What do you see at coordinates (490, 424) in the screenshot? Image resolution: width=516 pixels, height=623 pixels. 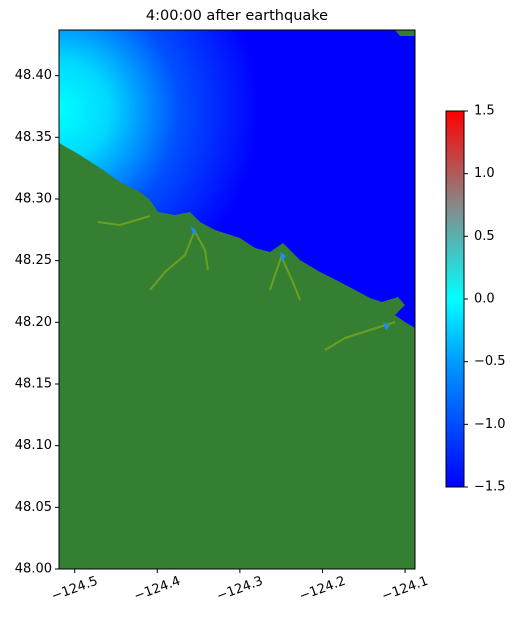 I see `colorbar-tick-label: −1.0` at bounding box center [490, 424].